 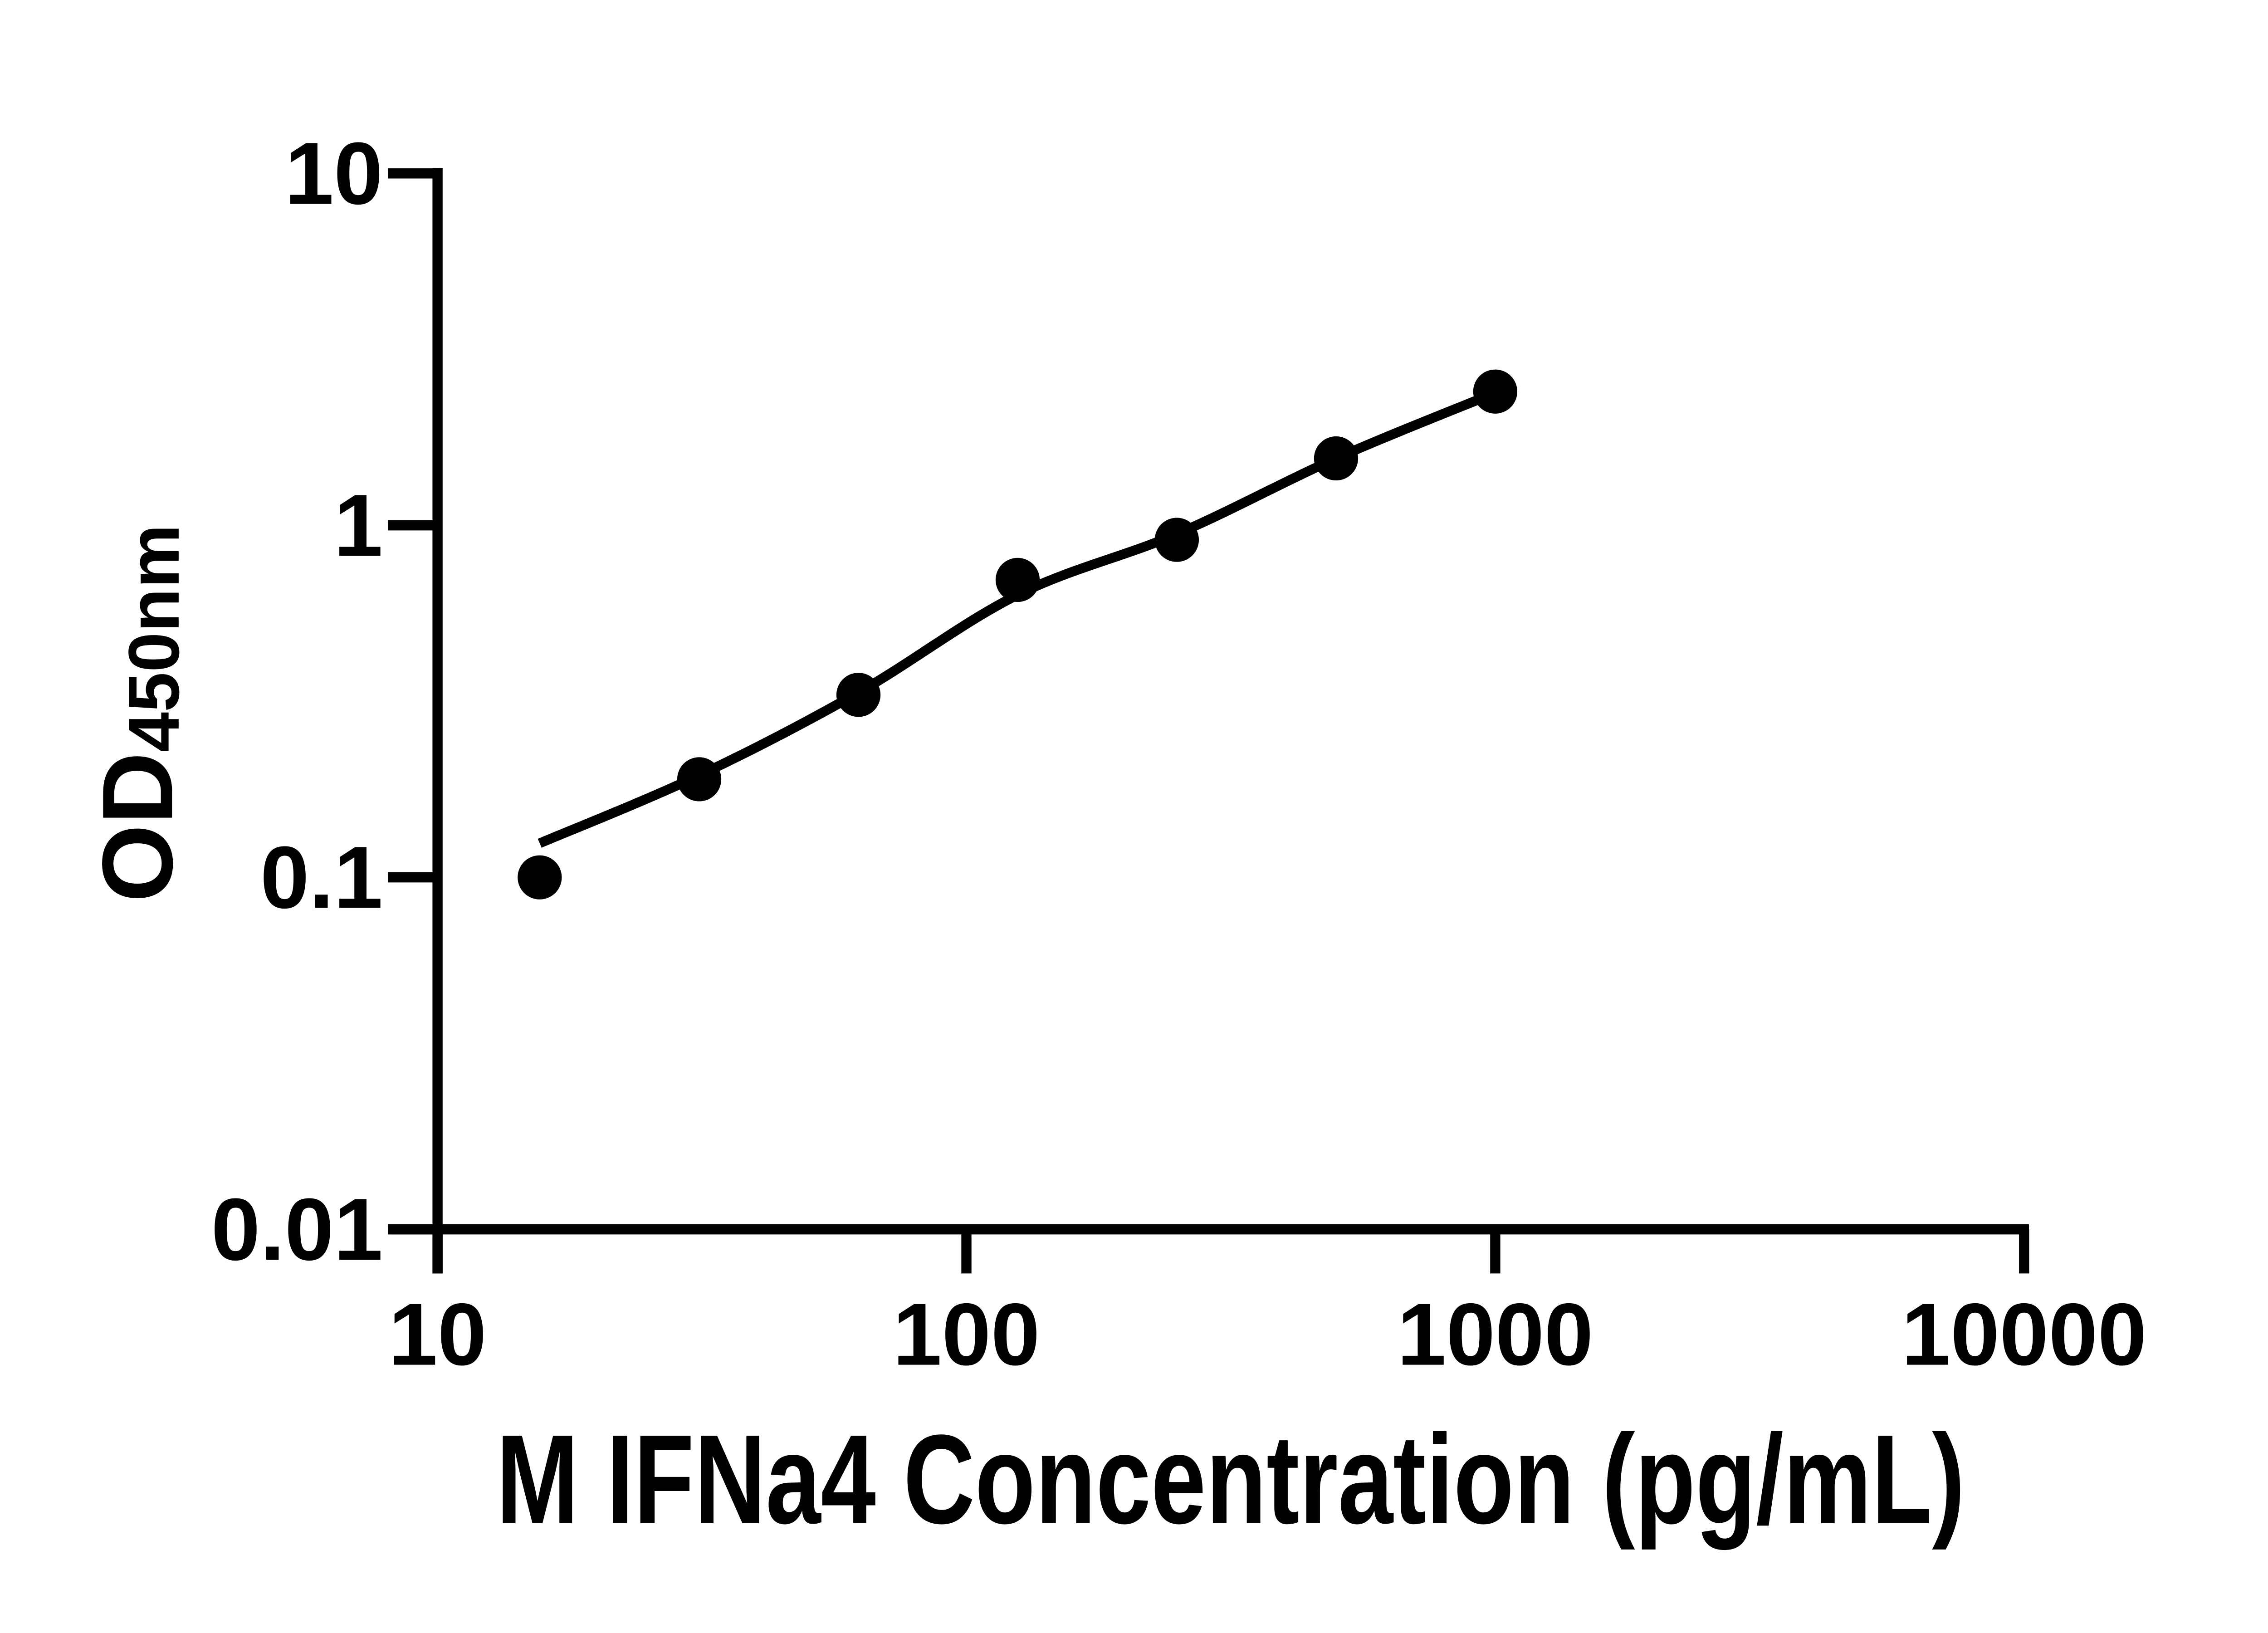 I want to click on y-axis-title: OD450nm, so click(x=137, y=713).